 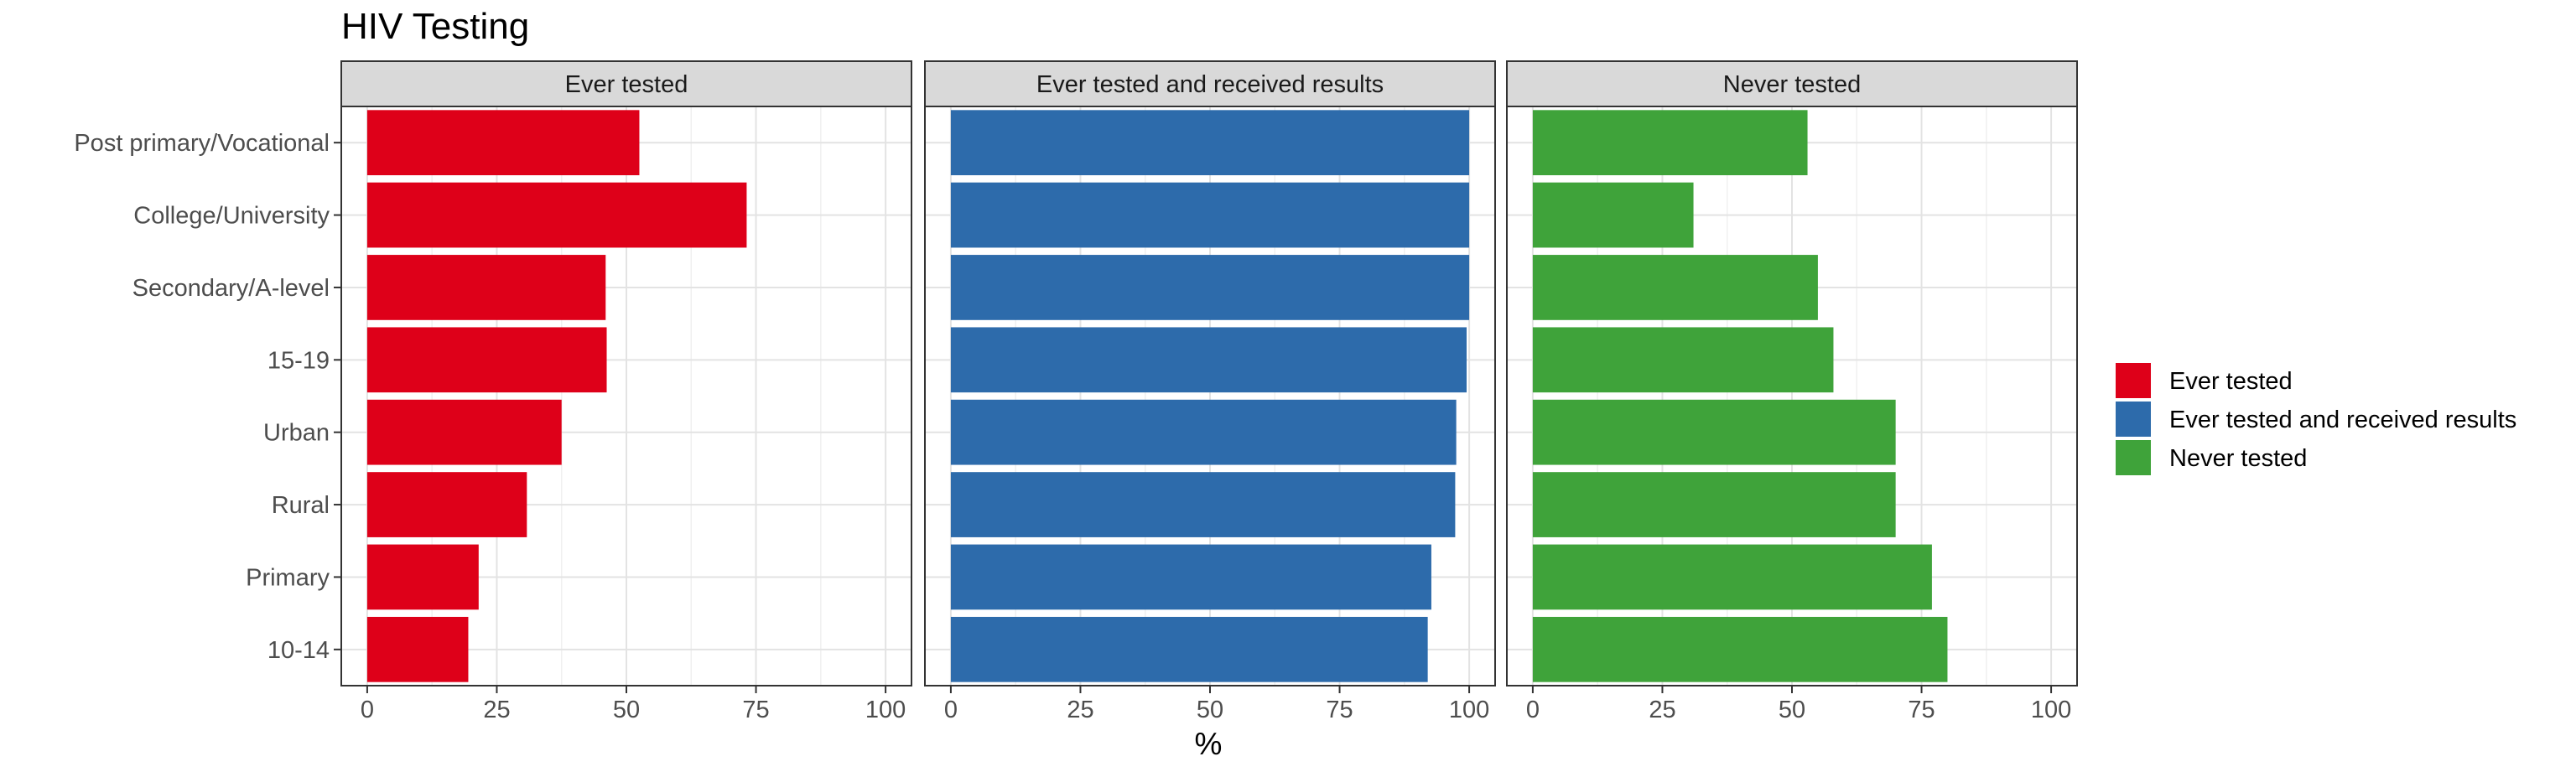 I want to click on facet-strip-label: Ever tested, so click(x=626, y=84).